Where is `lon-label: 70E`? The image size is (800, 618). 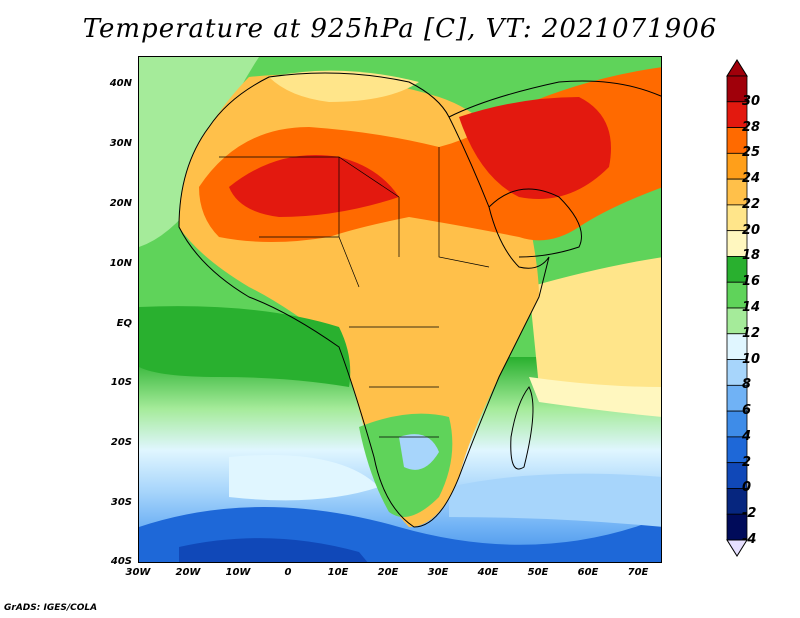 lon-label: 70E is located at coordinates (638, 572).